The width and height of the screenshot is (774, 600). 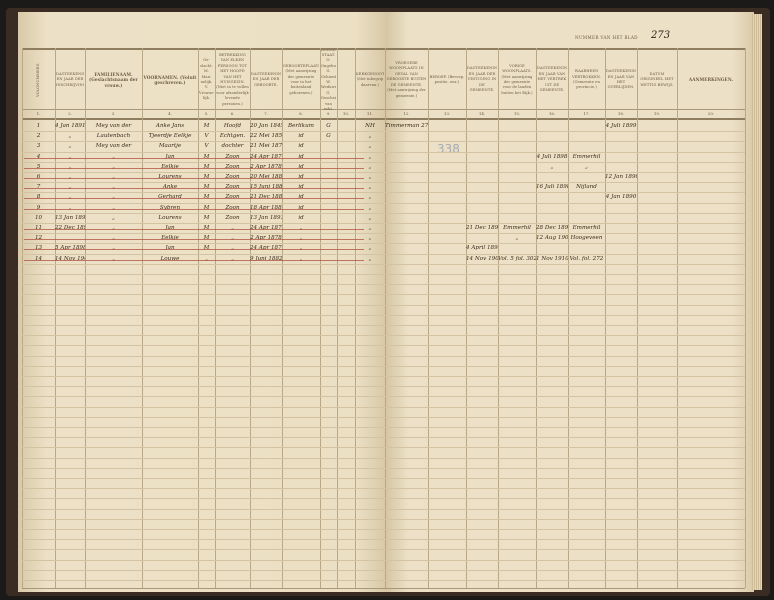 I want to click on table-cell: V, so click(x=206, y=136).